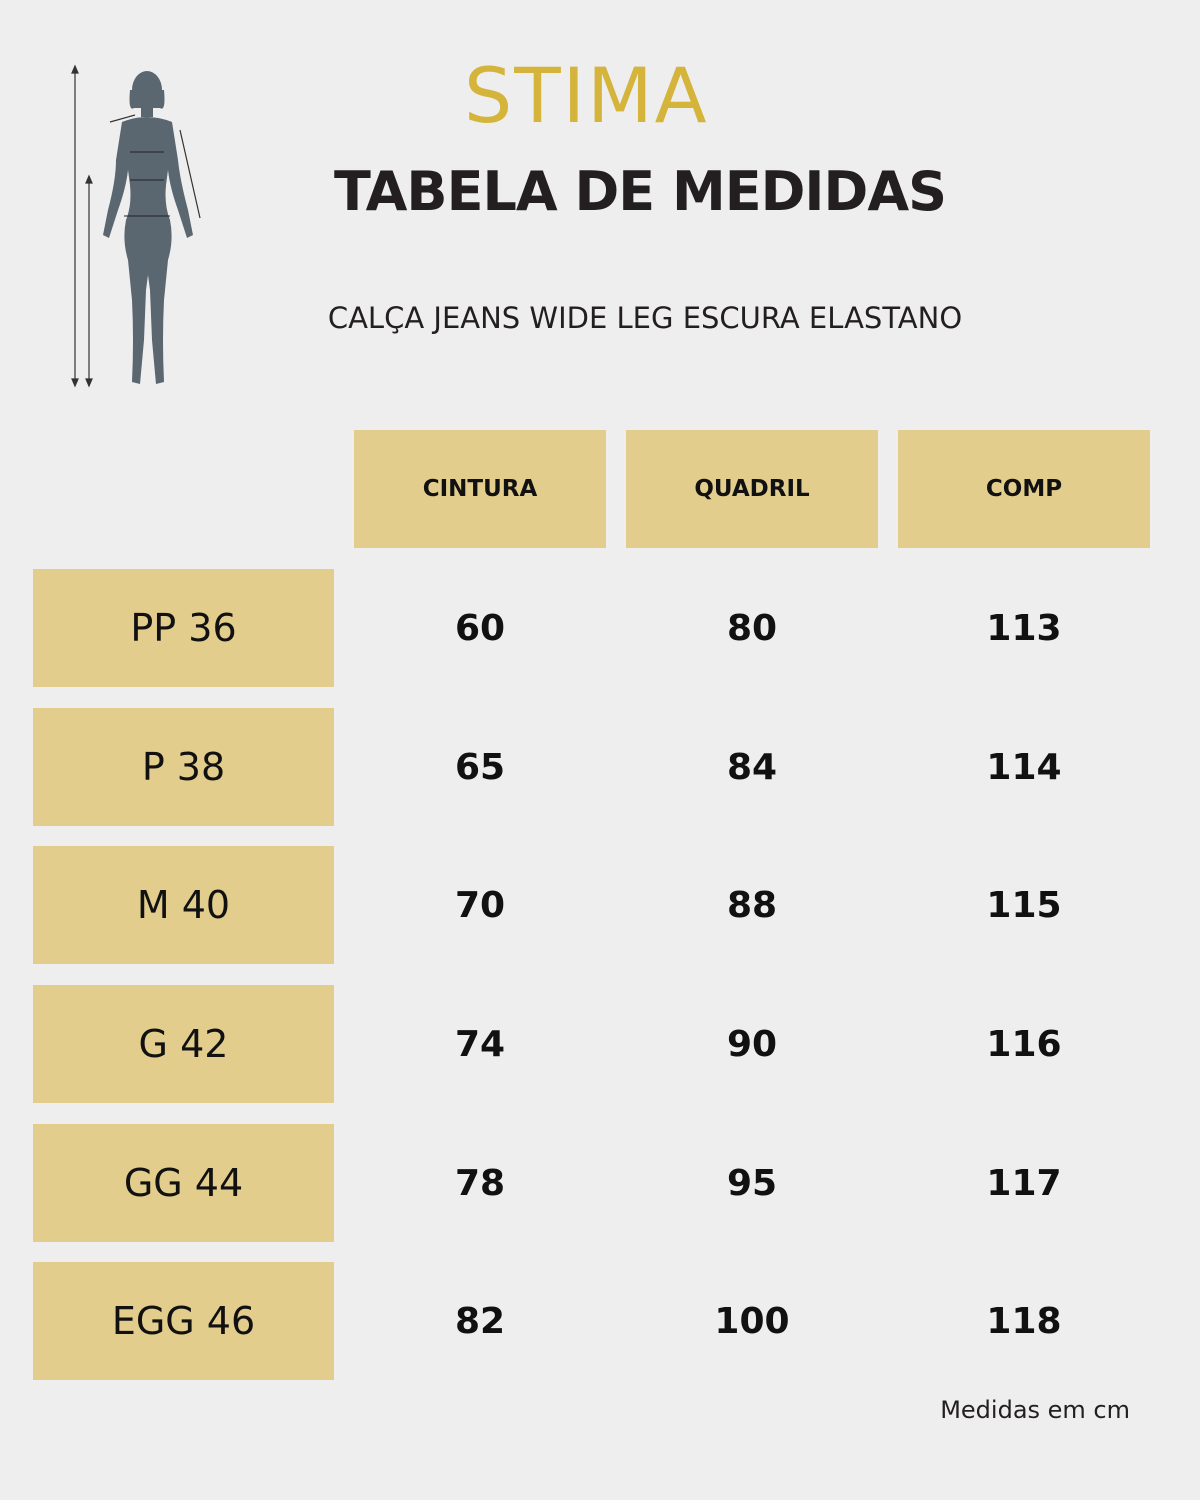  Describe the element at coordinates (480, 767) in the screenshot. I see `cintura-value: 65` at that location.